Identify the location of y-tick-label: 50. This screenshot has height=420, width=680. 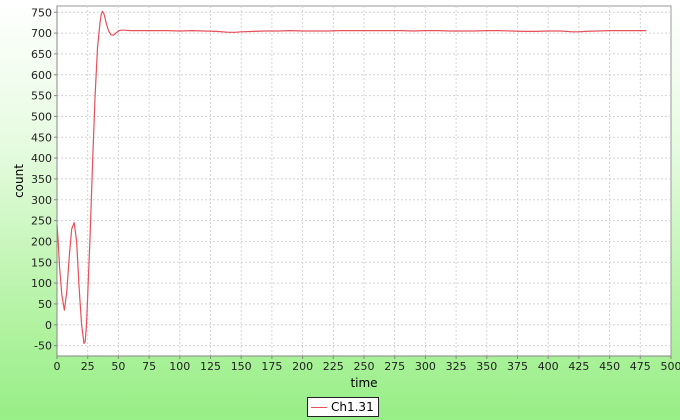
(45, 304).